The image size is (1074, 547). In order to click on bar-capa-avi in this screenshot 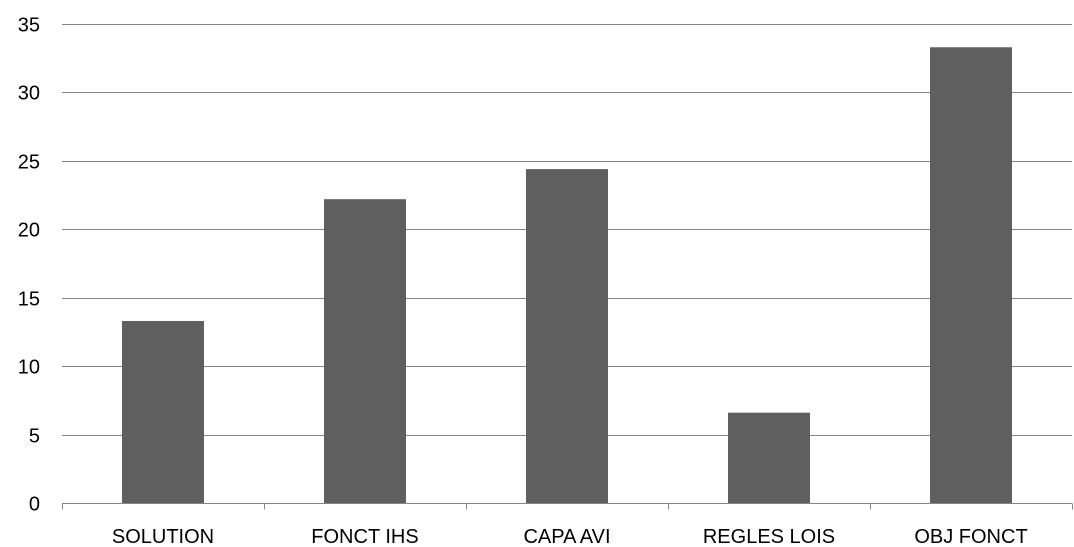, I will do `click(567, 336)`.